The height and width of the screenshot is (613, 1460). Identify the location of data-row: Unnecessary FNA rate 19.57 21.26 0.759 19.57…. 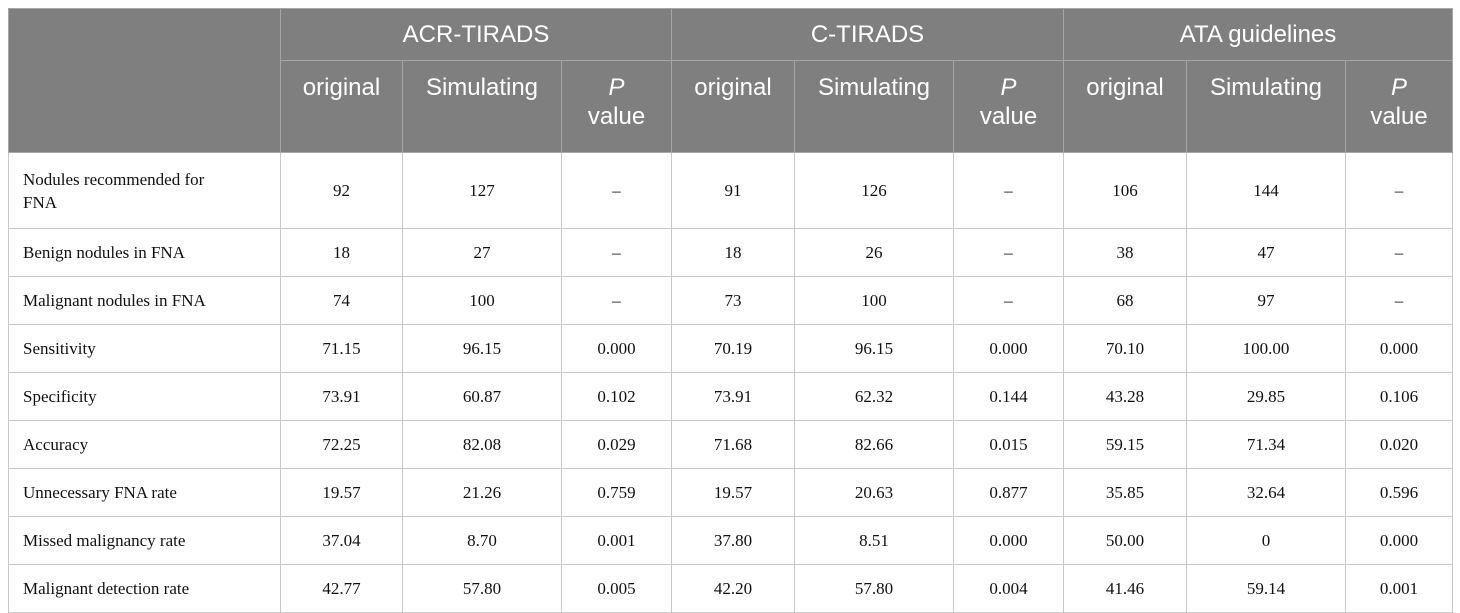
(731, 492).